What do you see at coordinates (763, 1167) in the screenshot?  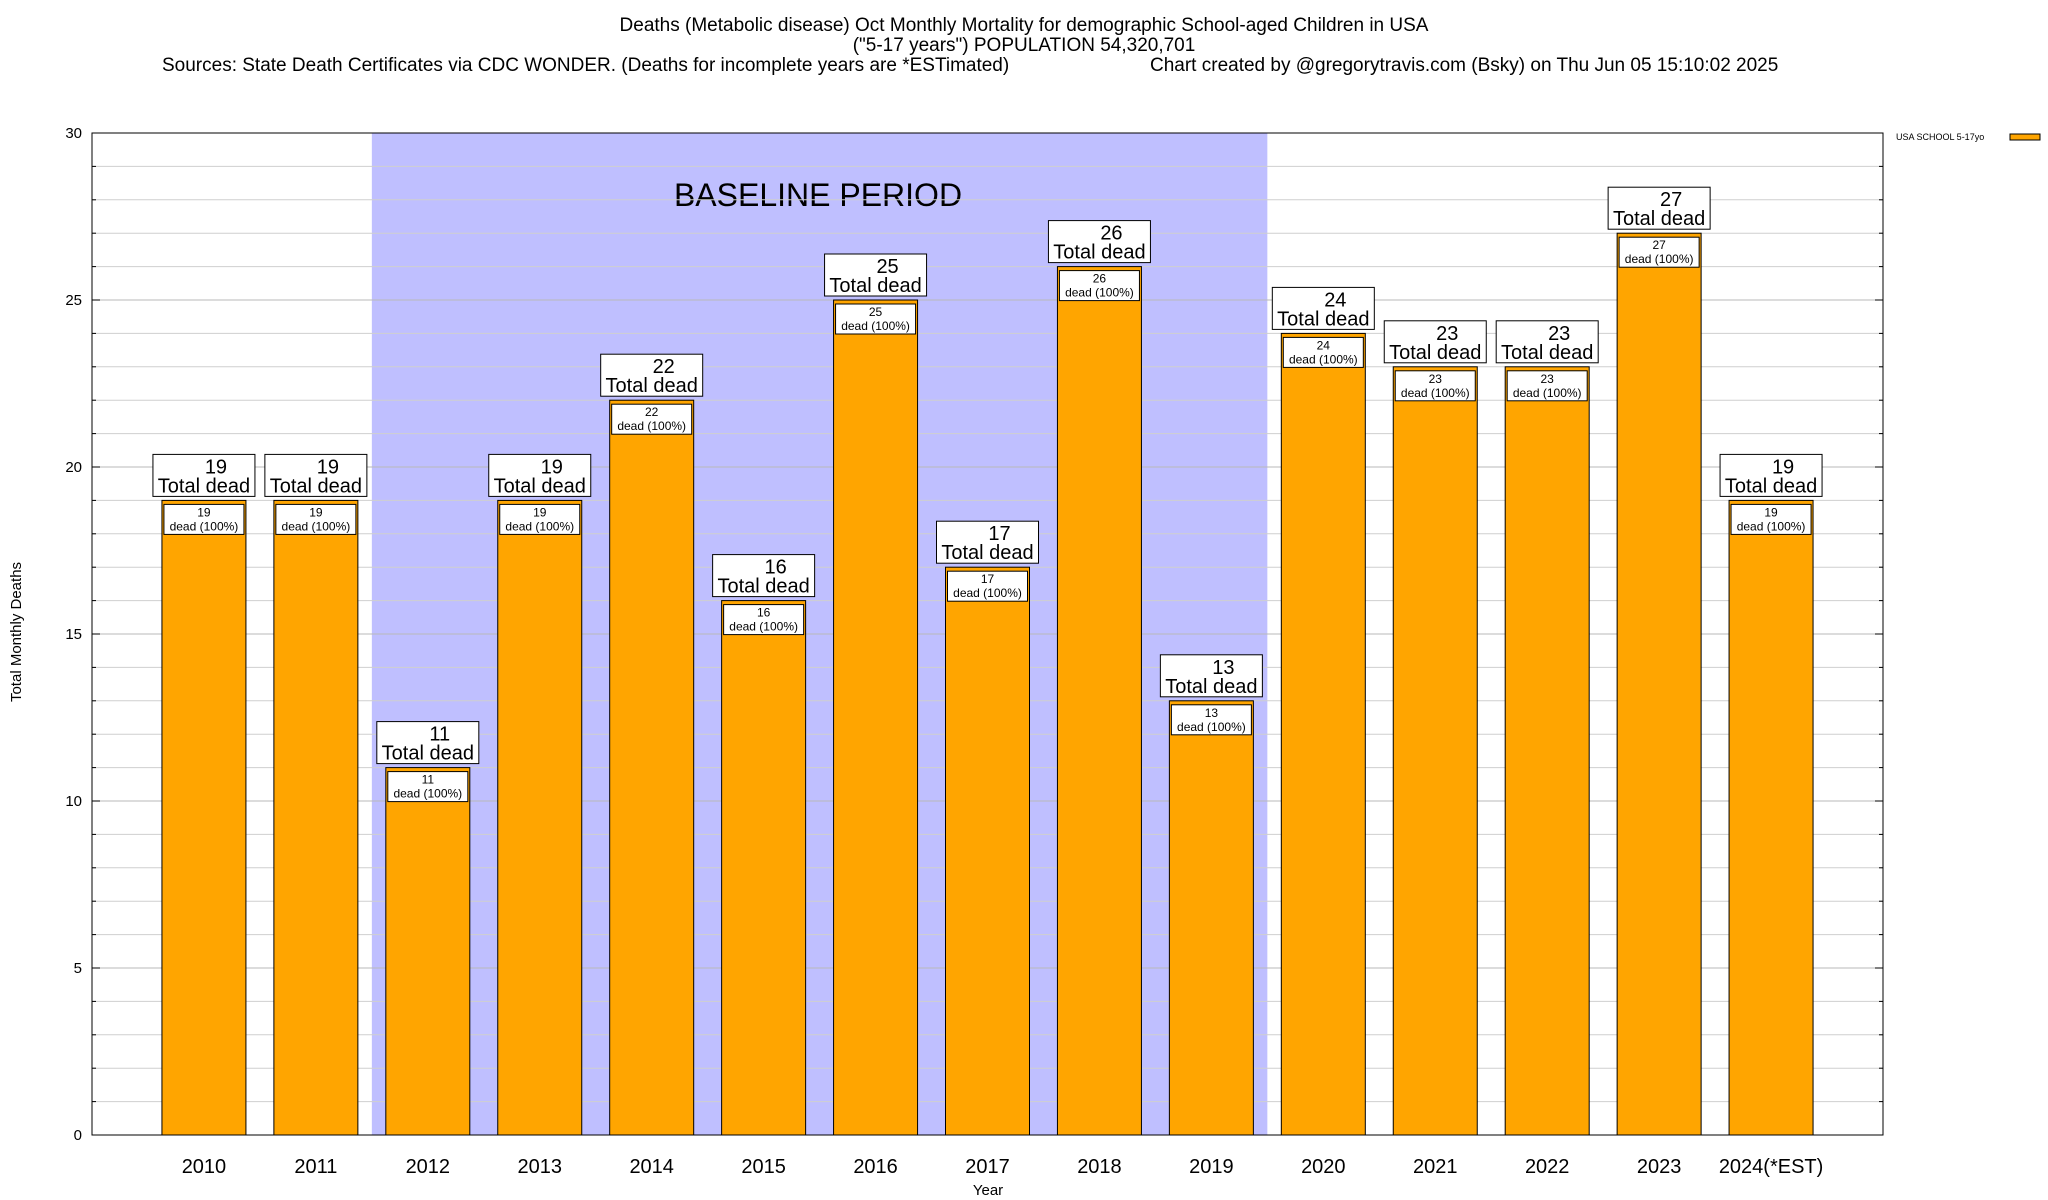 I see `x-tick-label: 2015` at bounding box center [763, 1167].